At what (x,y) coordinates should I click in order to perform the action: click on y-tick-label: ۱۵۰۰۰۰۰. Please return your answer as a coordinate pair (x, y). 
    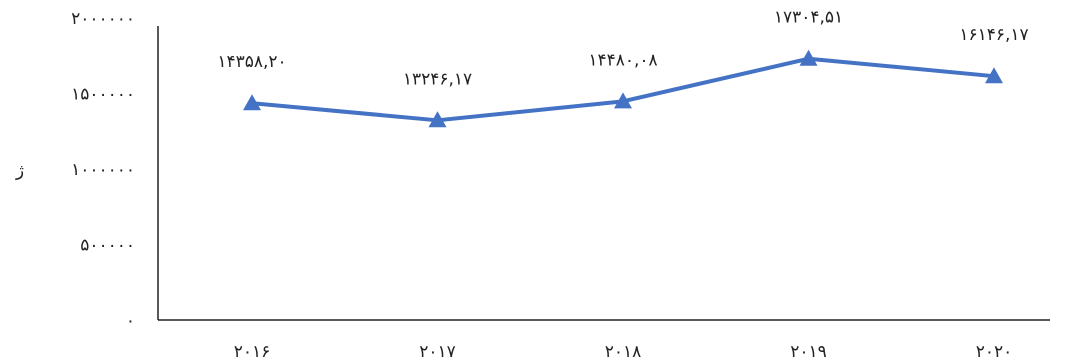
    Looking at the image, I should click on (103, 95).